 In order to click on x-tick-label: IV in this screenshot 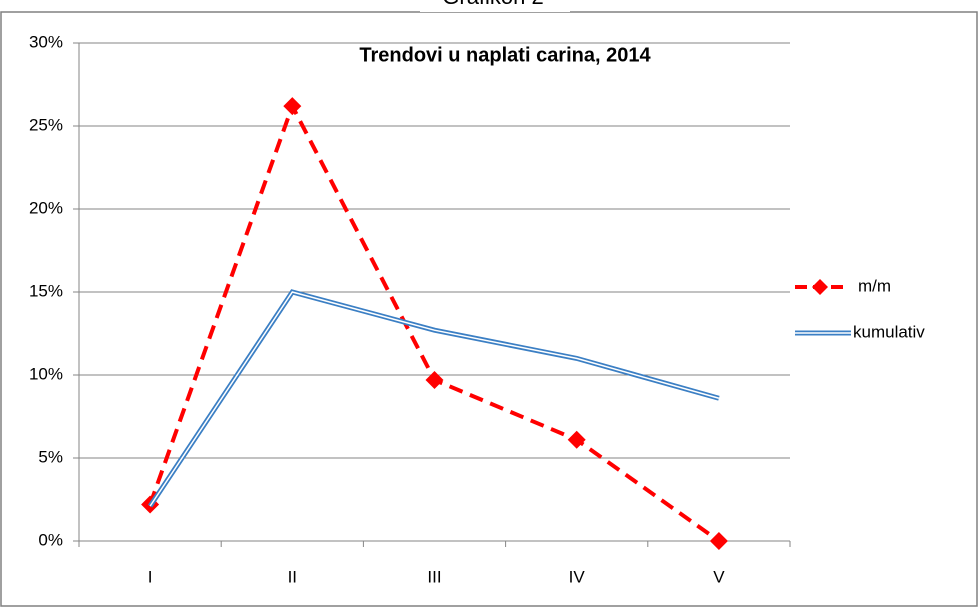, I will do `click(577, 576)`.